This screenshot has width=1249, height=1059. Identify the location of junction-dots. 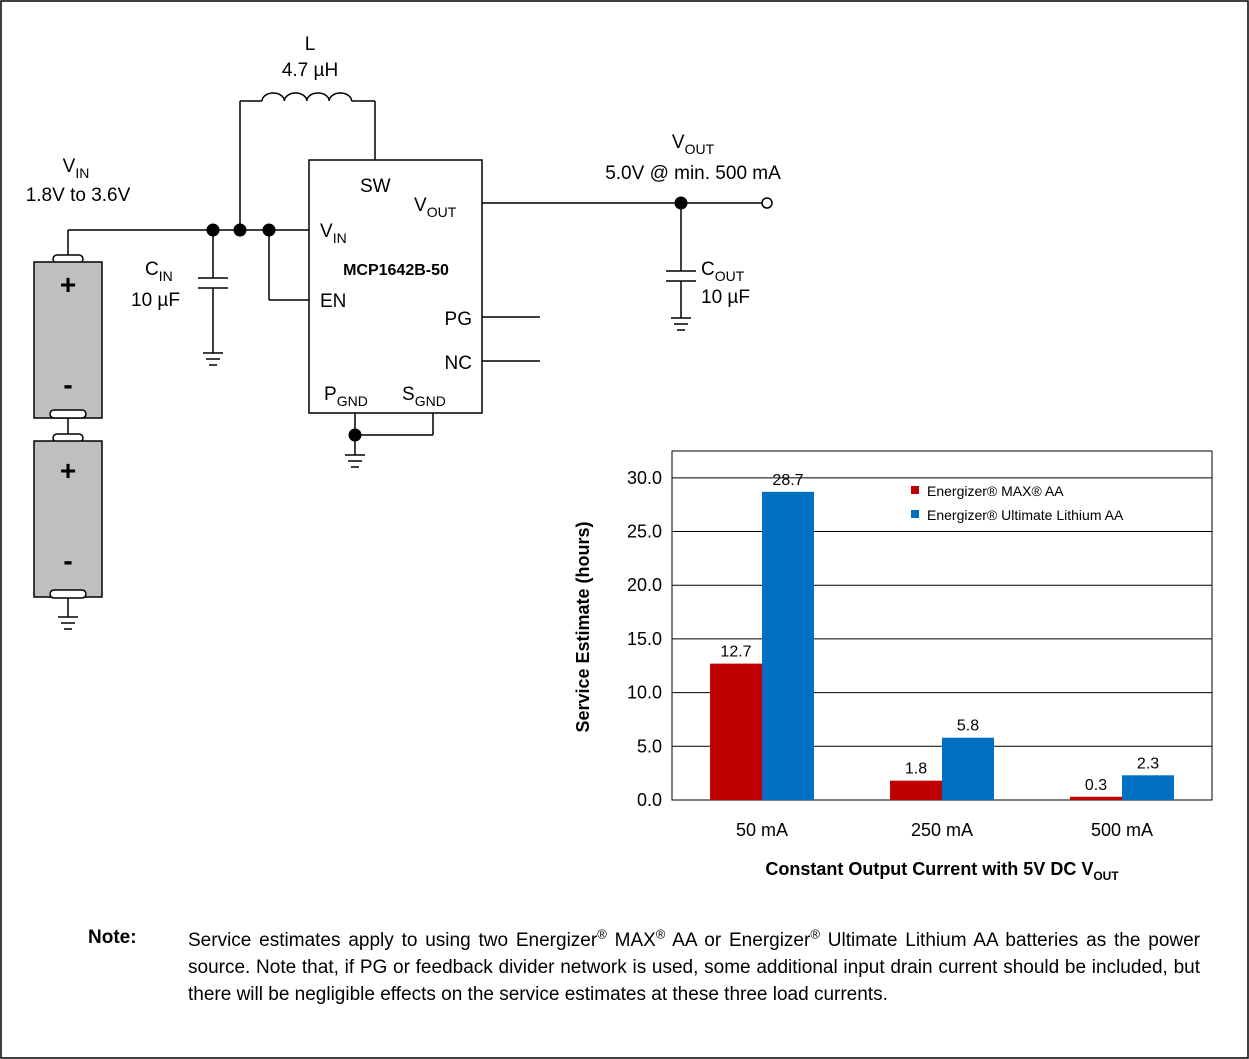
(447, 319).